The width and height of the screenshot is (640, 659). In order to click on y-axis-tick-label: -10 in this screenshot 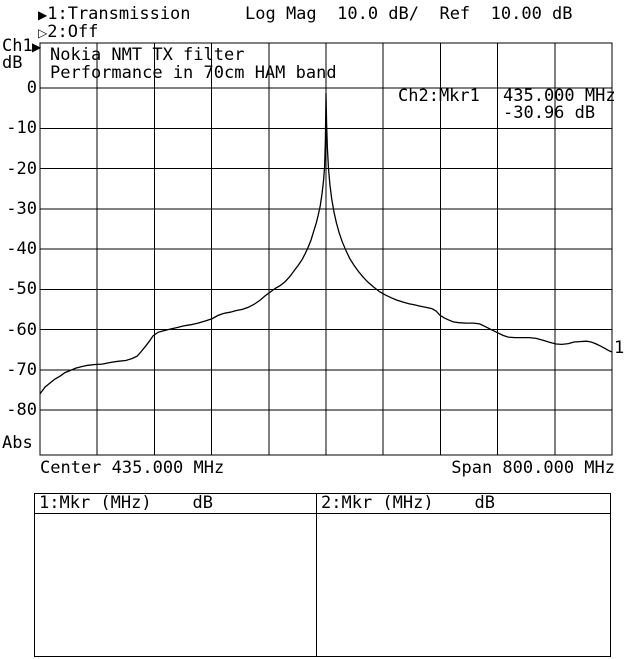, I will do `click(21, 128)`.